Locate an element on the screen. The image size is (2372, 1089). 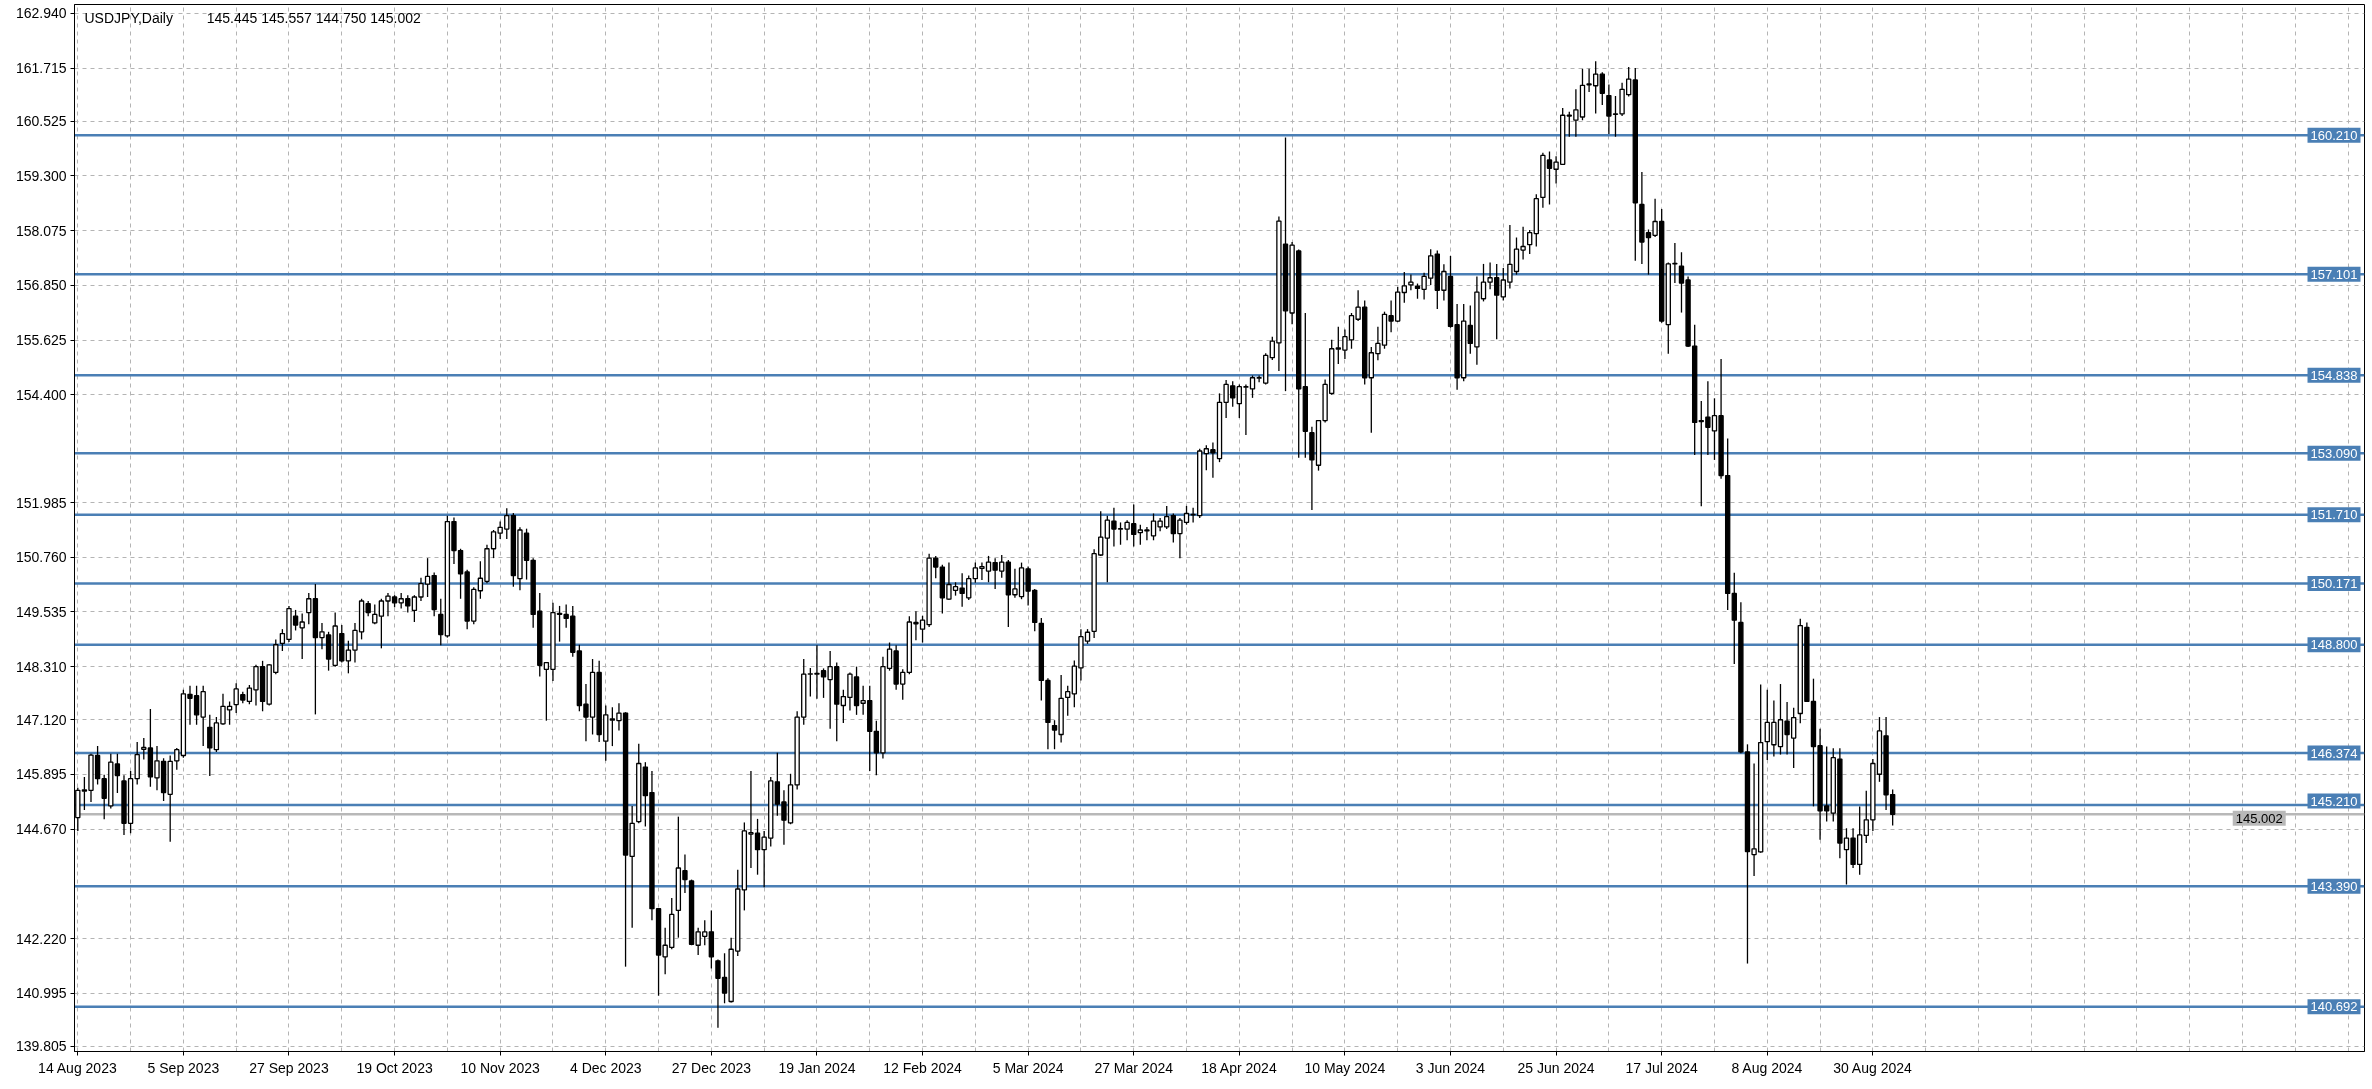
y-tick-label: 161.715 is located at coordinates (41, 68).